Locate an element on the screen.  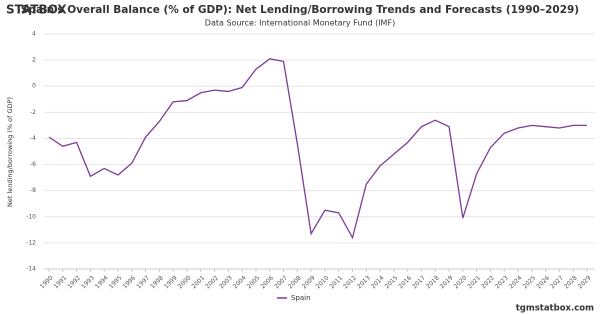
x-tick-label: 2017 is located at coordinates (419, 282).